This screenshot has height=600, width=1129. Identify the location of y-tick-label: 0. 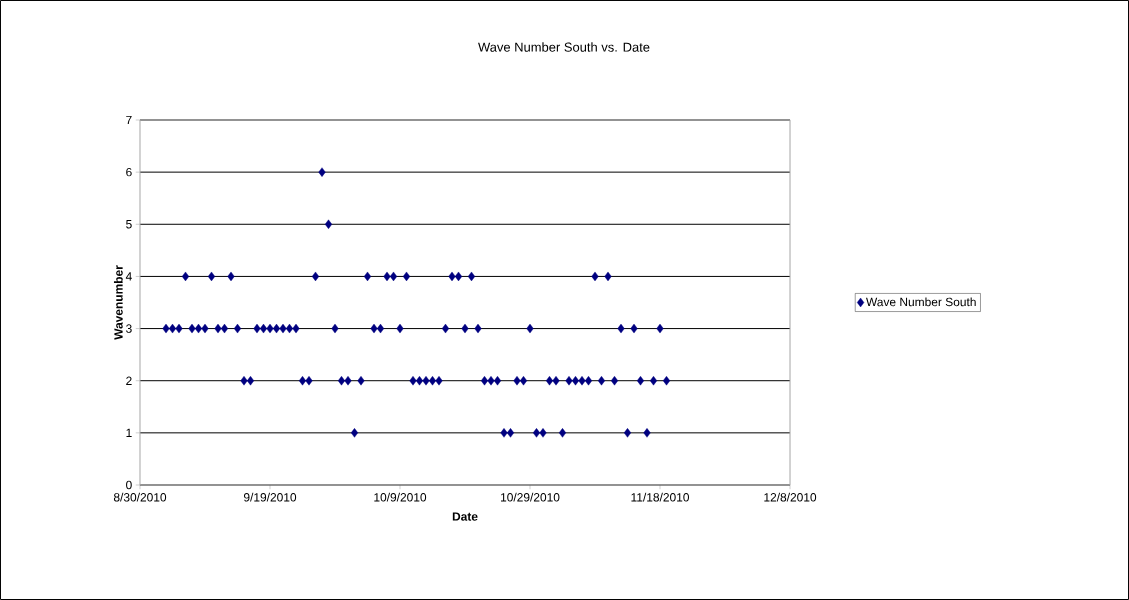
(129, 485).